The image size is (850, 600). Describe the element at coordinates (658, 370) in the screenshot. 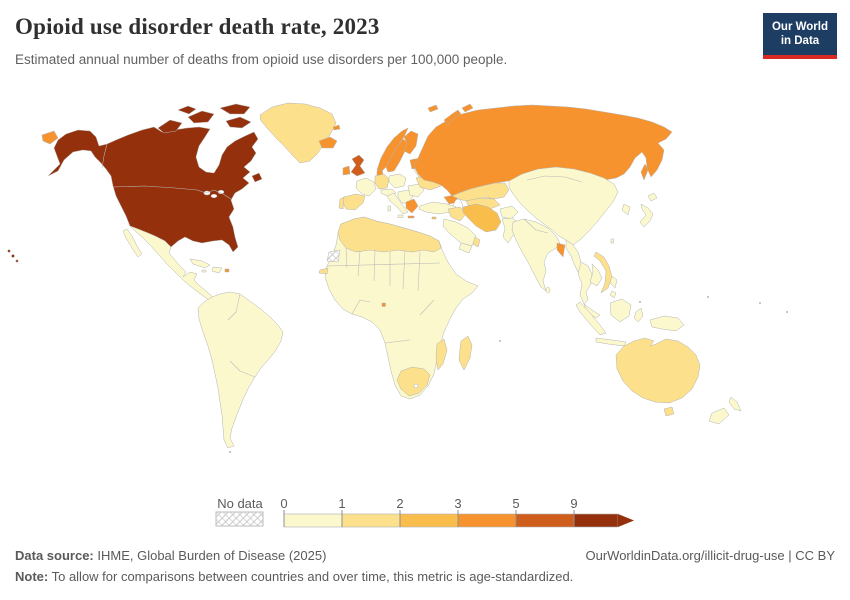

I see `map-region-australia` at that location.